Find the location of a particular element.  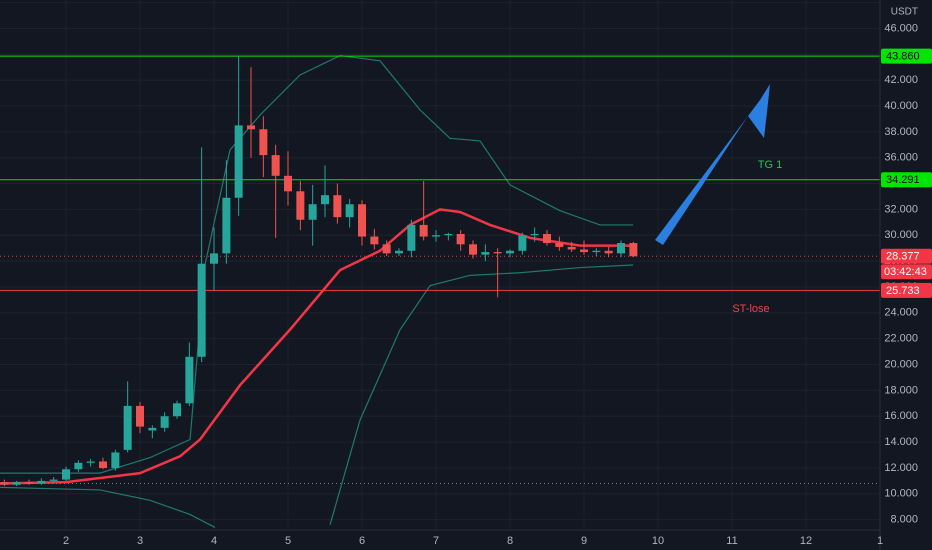

x-tick-label: 11 is located at coordinates (731, 541).